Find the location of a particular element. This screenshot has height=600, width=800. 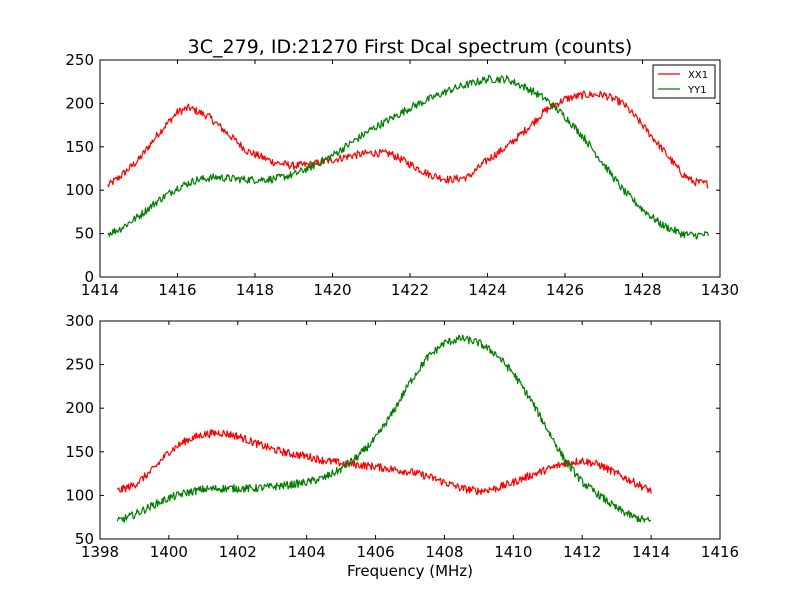

bottom-y-tick-label: 150 is located at coordinates (79, 452).